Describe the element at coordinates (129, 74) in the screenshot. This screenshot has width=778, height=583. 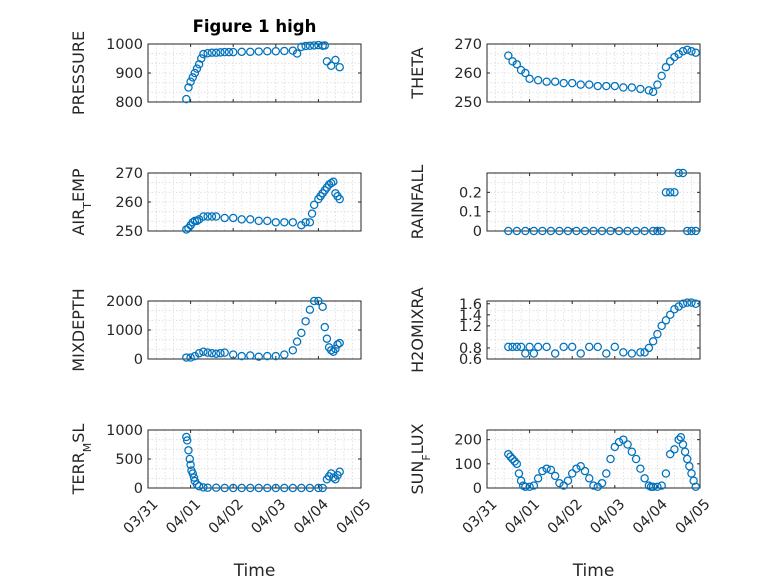
I see `y-tick-label: 900` at that location.